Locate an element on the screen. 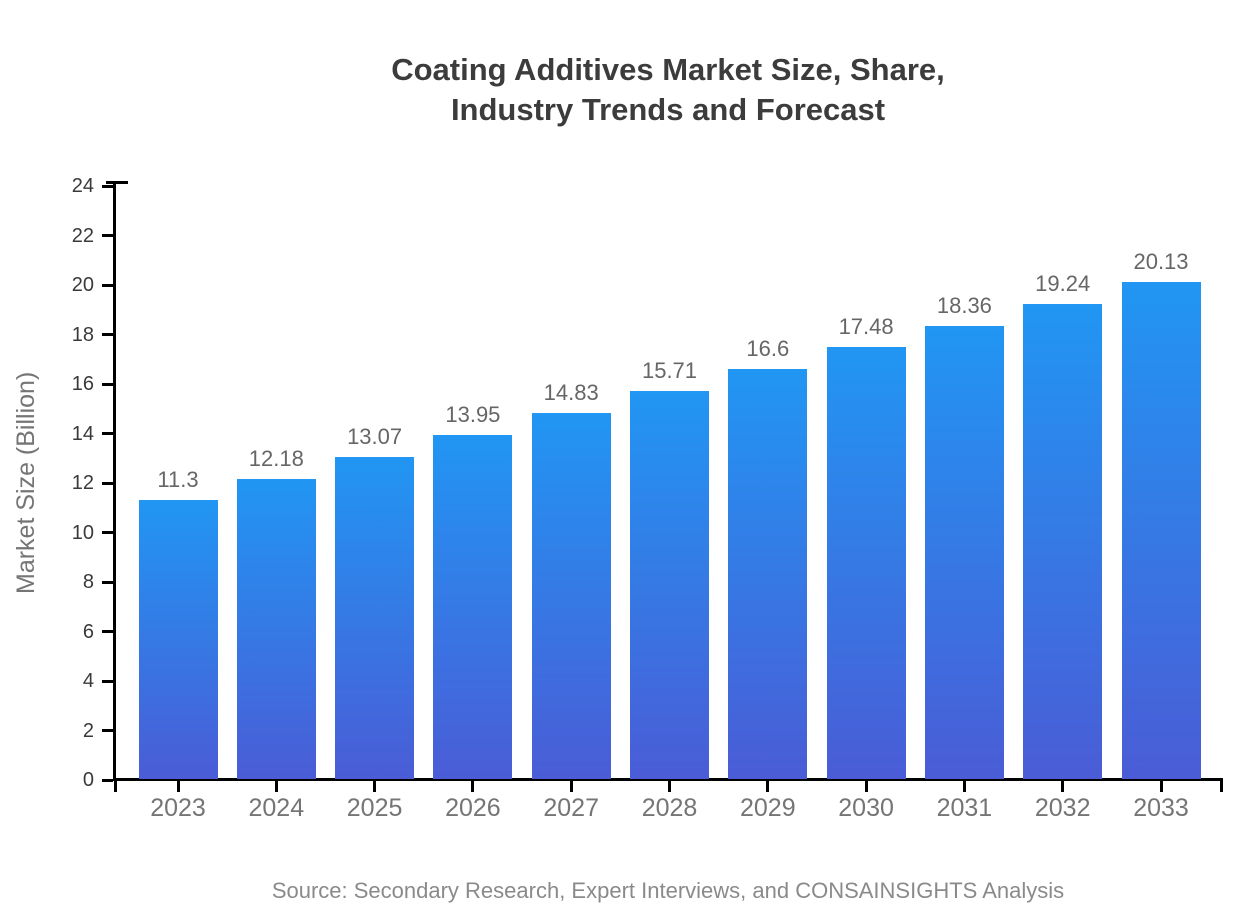  x-axis-tick-label: 2028 is located at coordinates (669, 808).